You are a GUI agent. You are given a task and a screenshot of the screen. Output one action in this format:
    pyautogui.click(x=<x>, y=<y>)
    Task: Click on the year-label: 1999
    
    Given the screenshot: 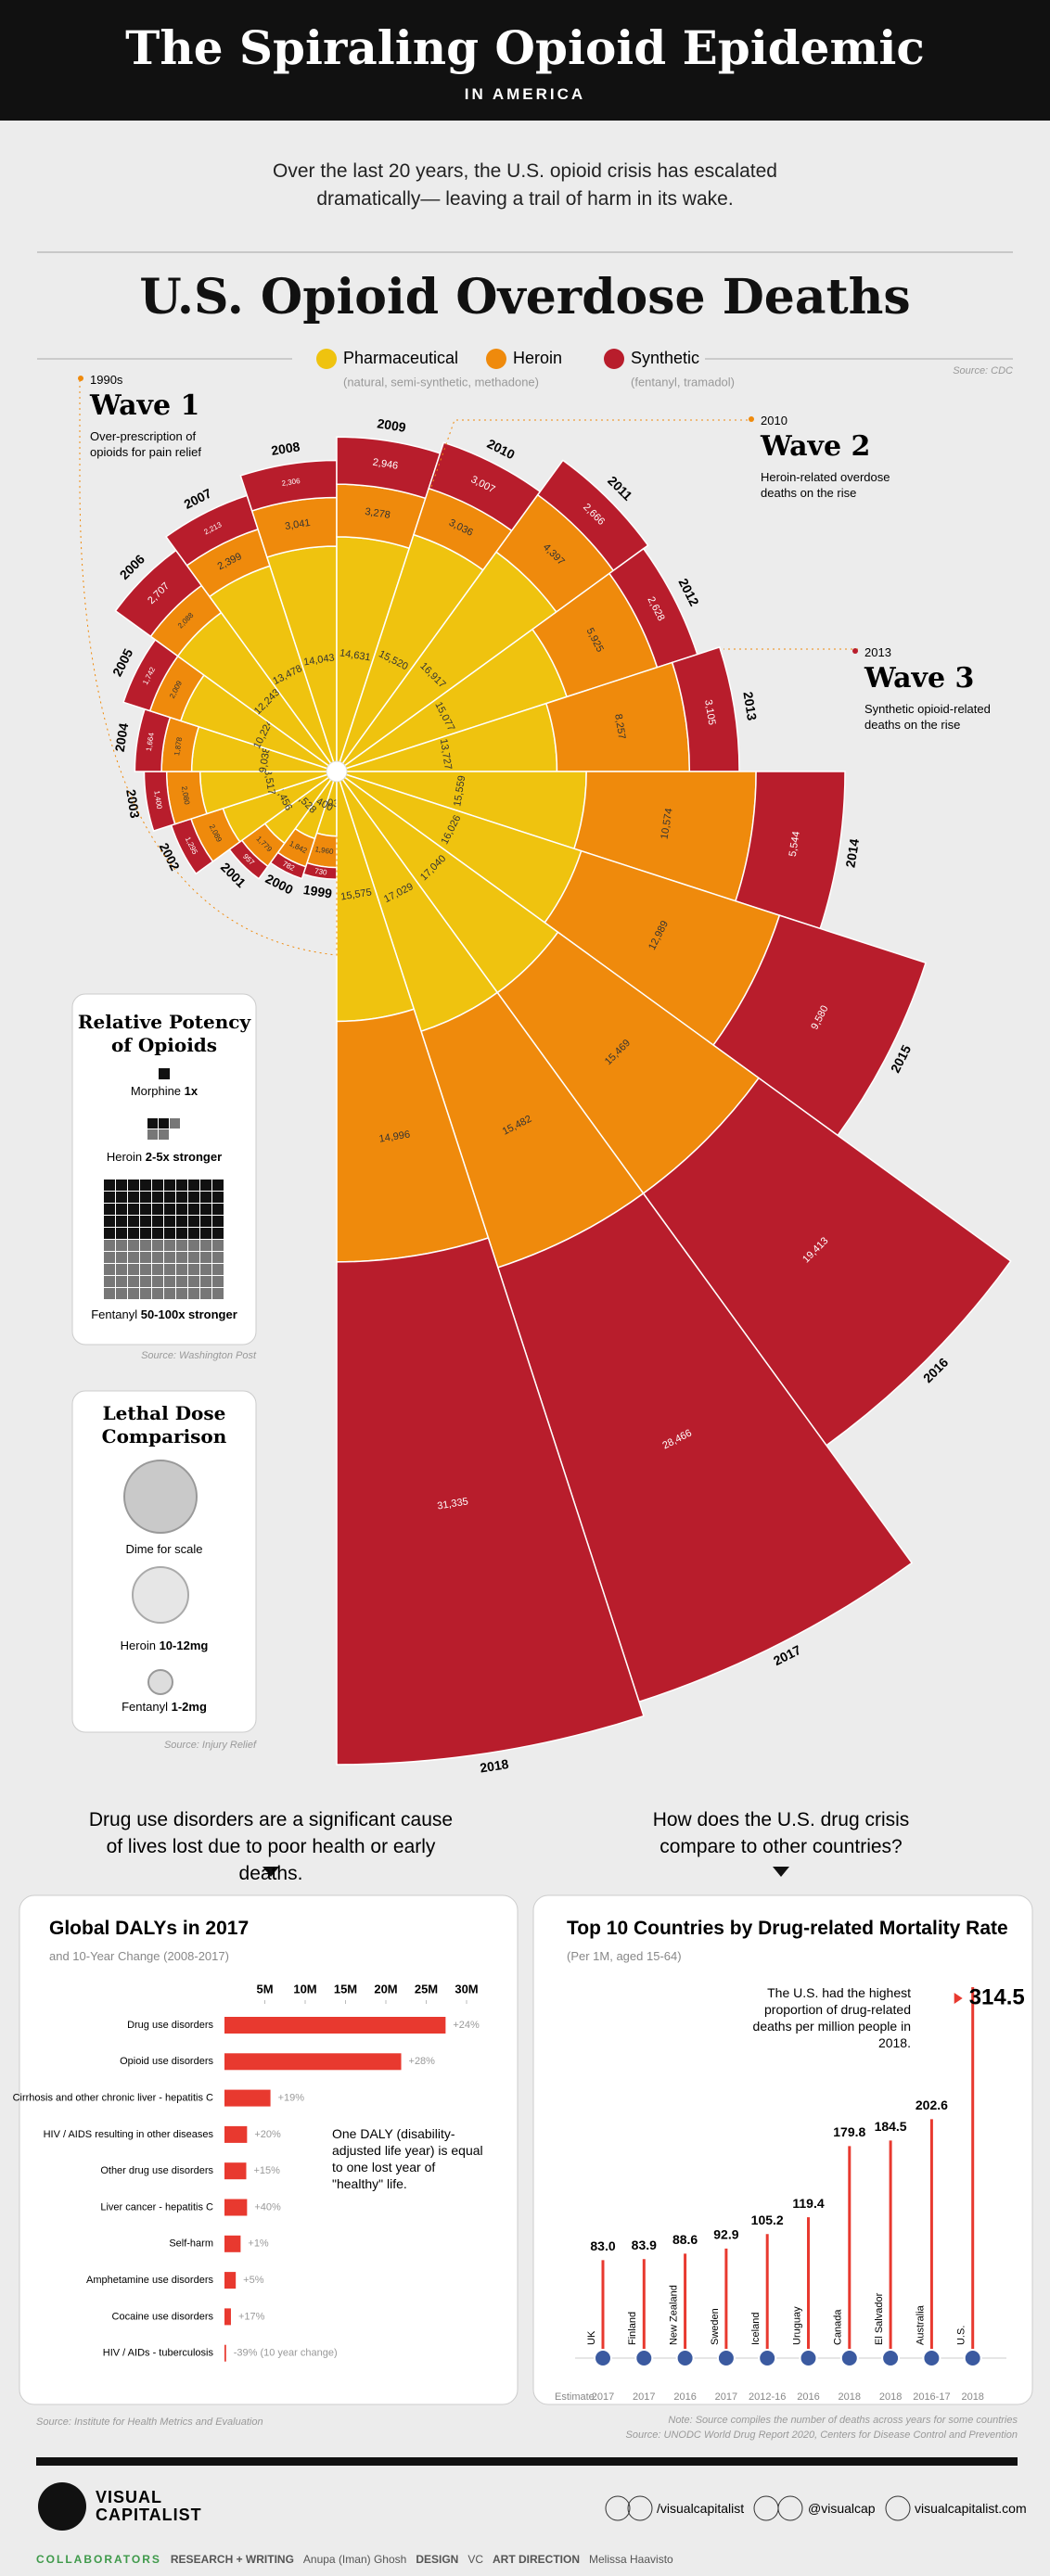 What is the action you would take?
    pyautogui.click(x=317, y=891)
    